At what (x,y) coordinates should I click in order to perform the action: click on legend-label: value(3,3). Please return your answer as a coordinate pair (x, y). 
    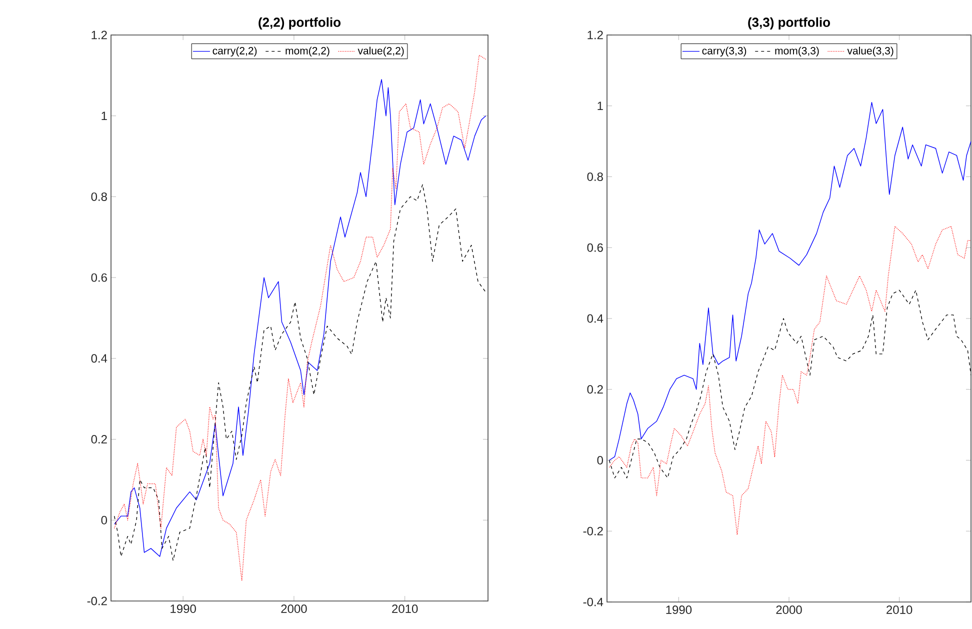
    Looking at the image, I should click on (870, 51).